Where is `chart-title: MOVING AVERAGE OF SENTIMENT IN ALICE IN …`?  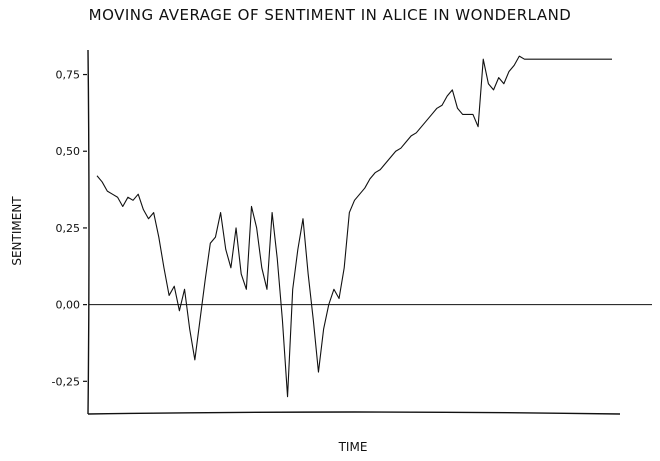 chart-title: MOVING AVERAGE OF SENTIMENT IN ALICE IN … is located at coordinates (330, 15).